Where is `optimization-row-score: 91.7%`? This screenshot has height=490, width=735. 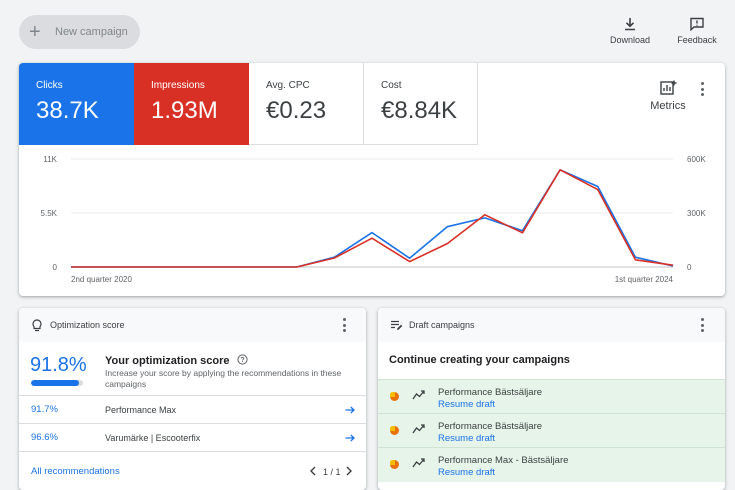
optimization-row-score: 91.7% is located at coordinates (44, 409).